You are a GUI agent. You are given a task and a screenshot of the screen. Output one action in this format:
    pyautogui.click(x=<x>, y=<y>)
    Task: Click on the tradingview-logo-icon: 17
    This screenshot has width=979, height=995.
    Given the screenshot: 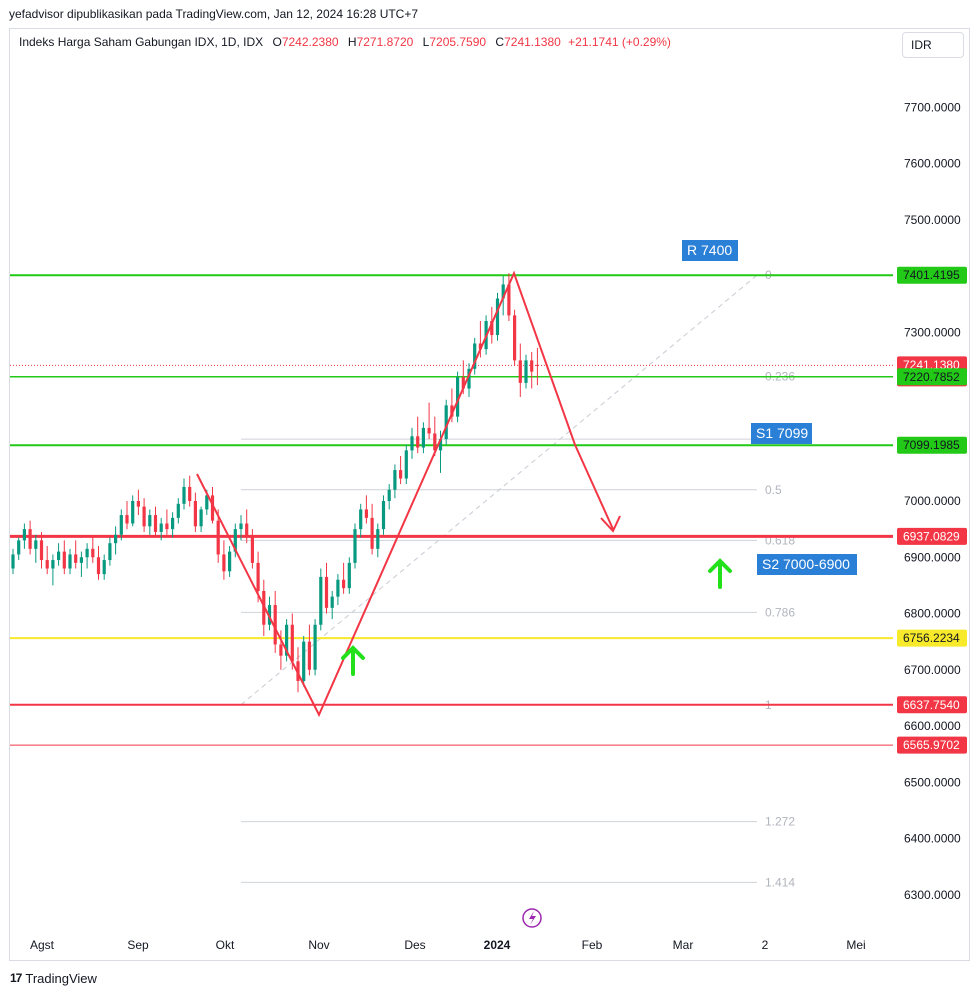 What is the action you would take?
    pyautogui.click(x=16, y=978)
    